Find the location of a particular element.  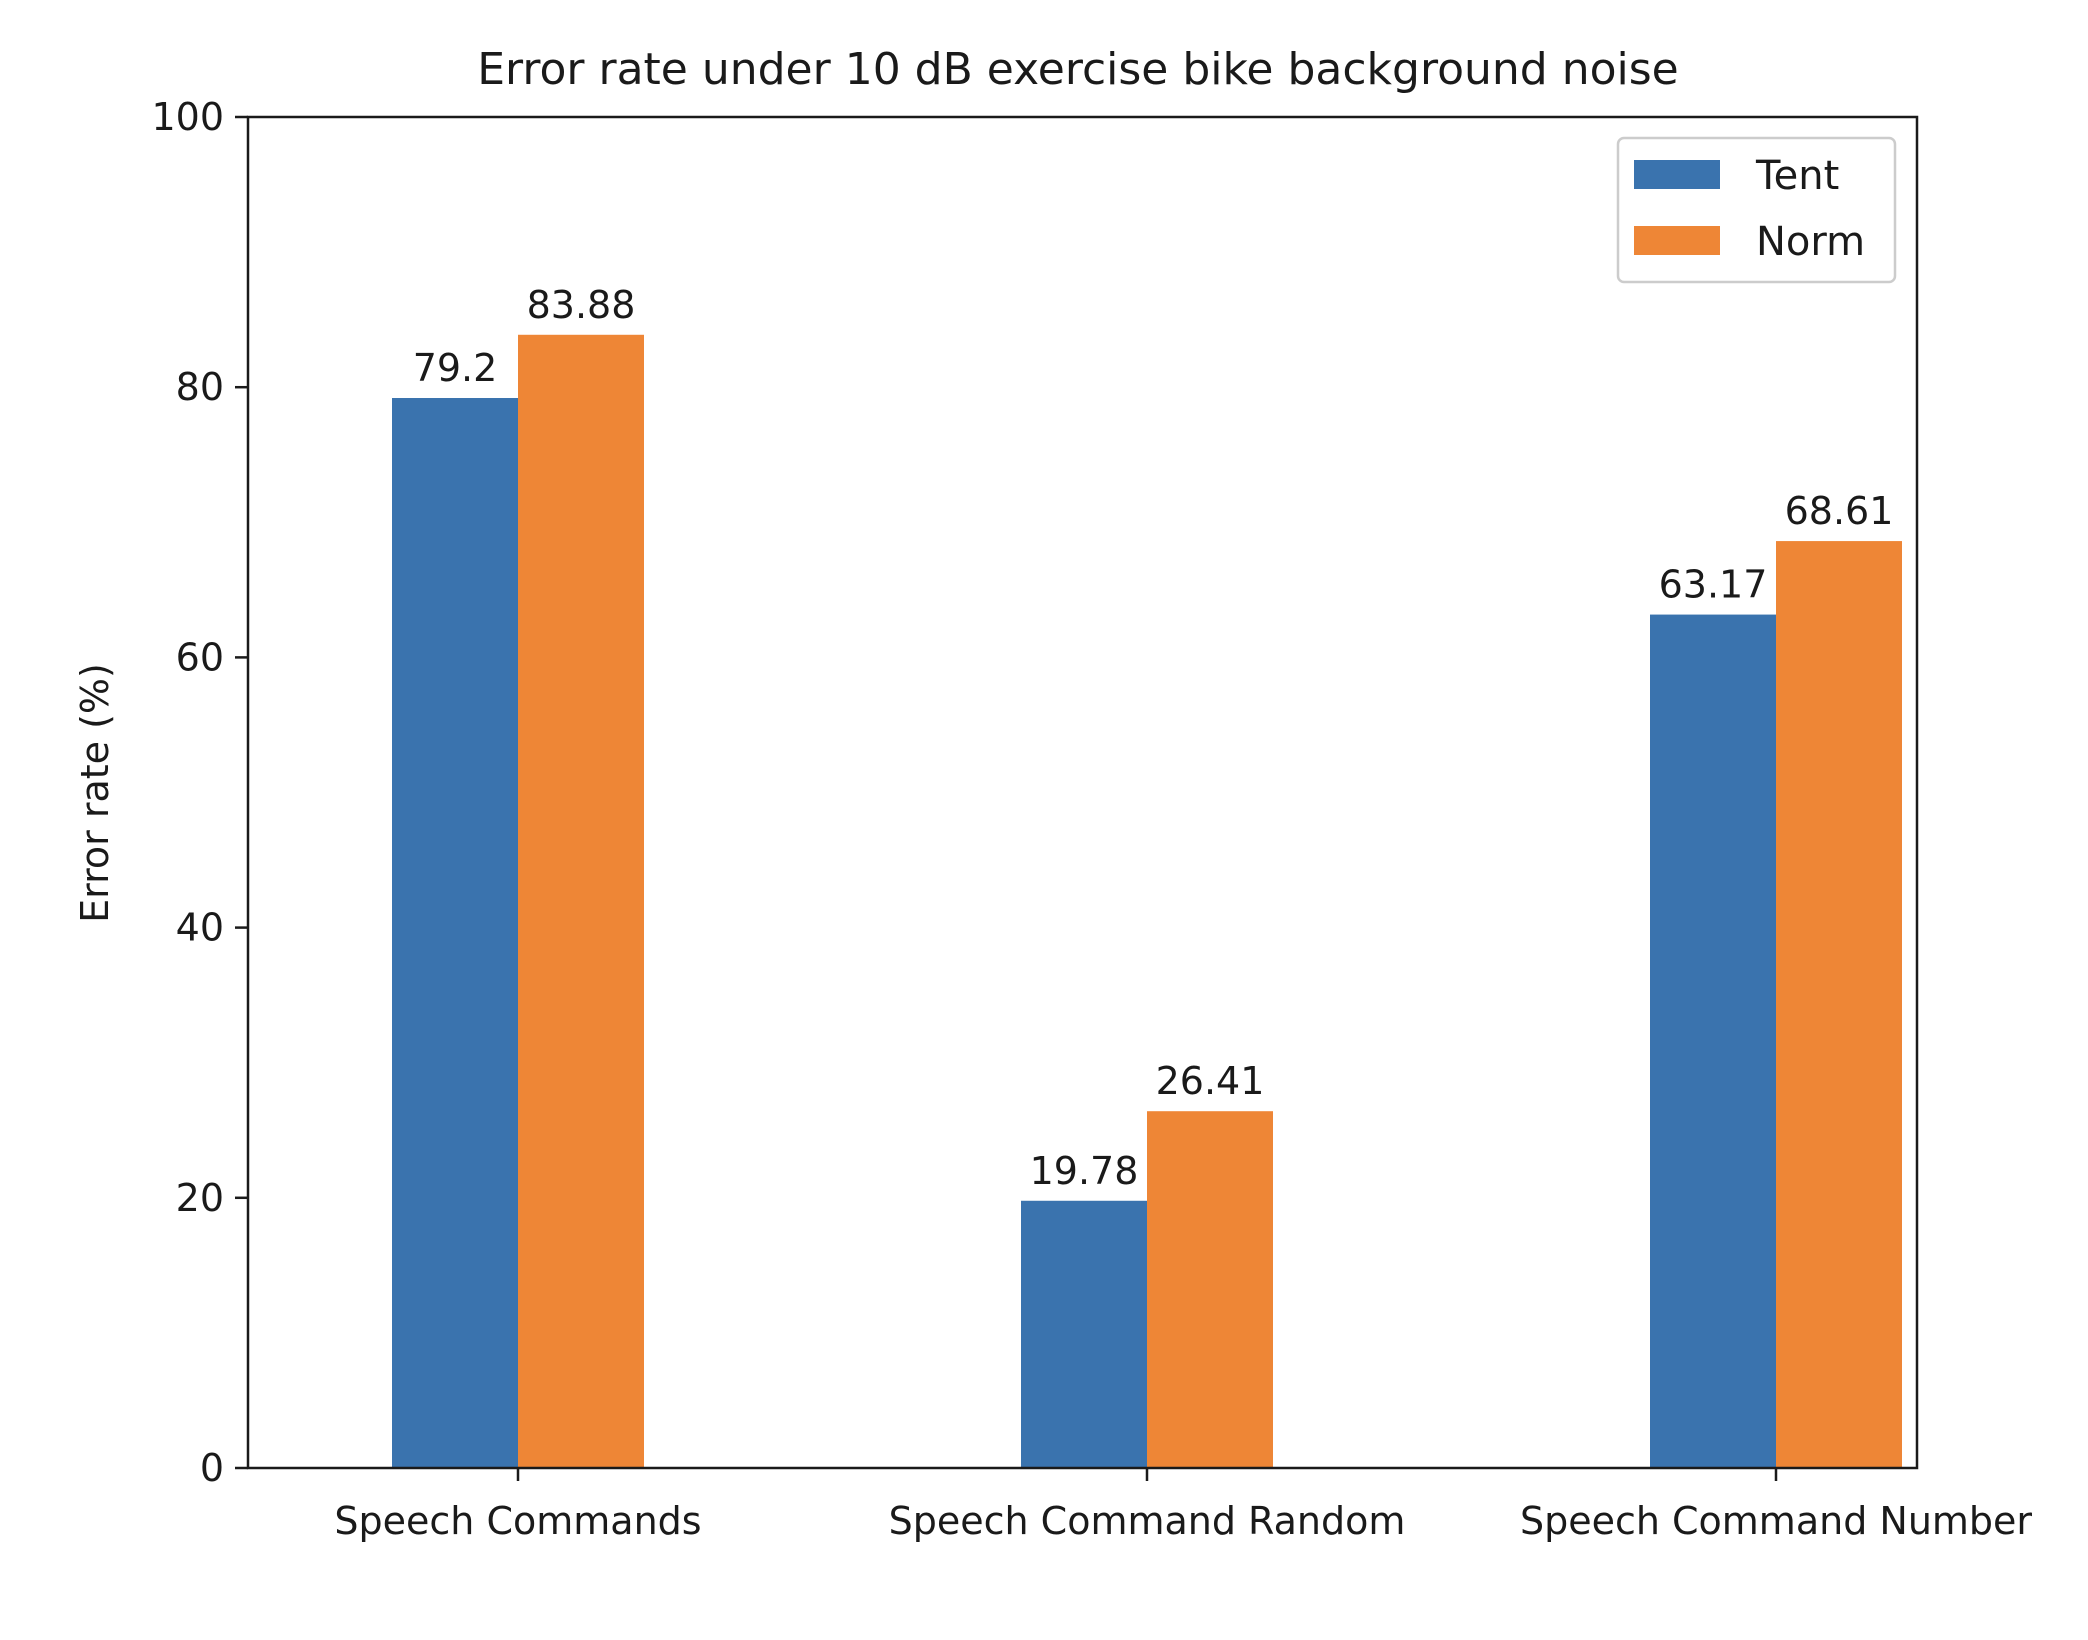

legend-label-tent: Tent is located at coordinates (1797, 176).